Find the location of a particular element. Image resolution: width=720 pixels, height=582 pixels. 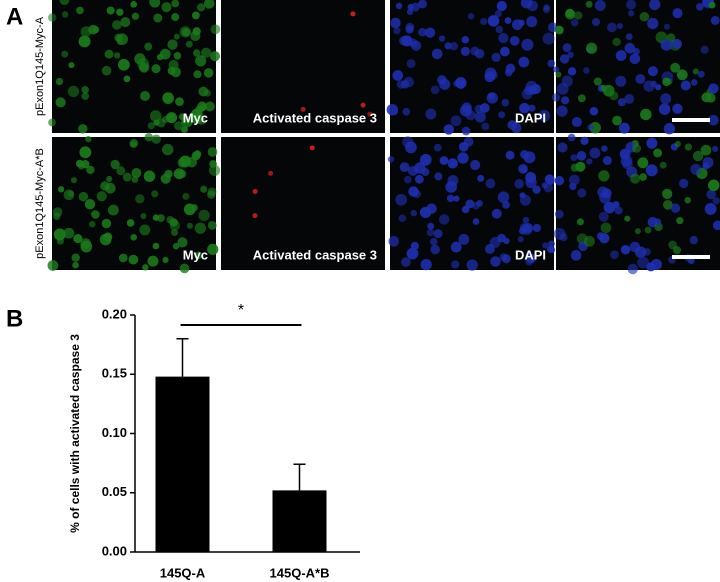

y-tick-label: 0.20 is located at coordinates (114, 313).